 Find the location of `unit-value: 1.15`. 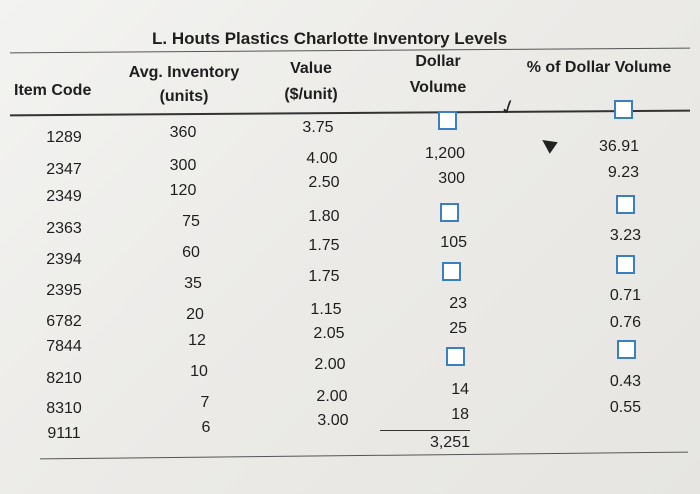

unit-value: 1.15 is located at coordinates (326, 309).